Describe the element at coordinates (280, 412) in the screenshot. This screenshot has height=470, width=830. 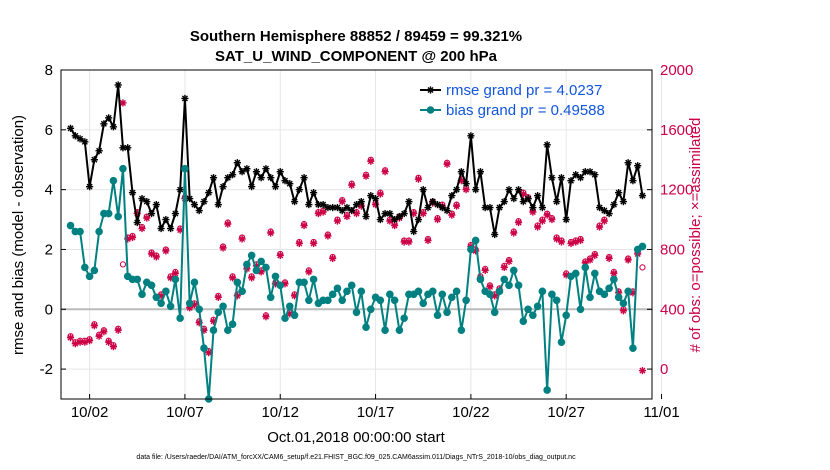
I see `x-tick-label: 10/12` at that location.